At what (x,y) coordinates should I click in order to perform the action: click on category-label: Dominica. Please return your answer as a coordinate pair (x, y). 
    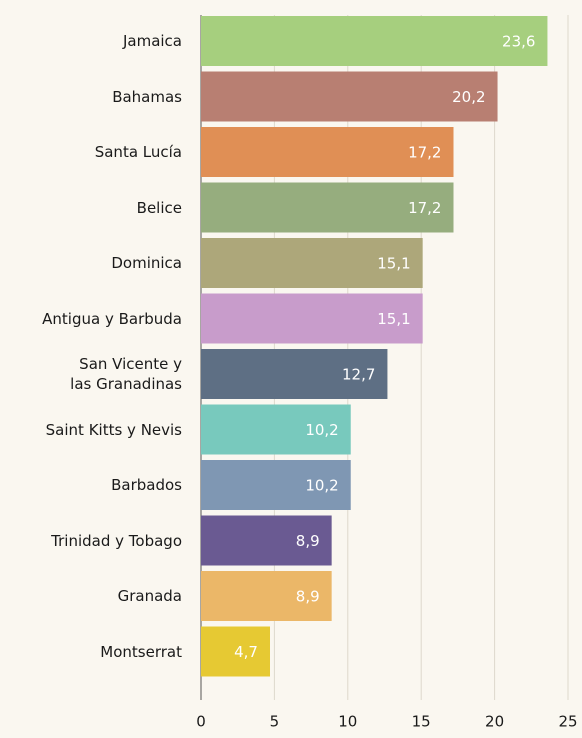
    Looking at the image, I should click on (146, 263).